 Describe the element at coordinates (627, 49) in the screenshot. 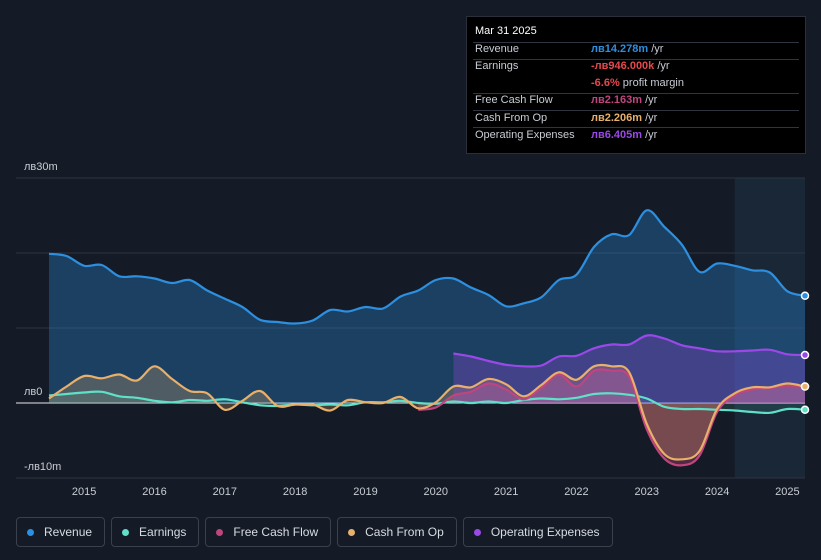

I see `tooltip-value: лв14.278m /yr` at that location.